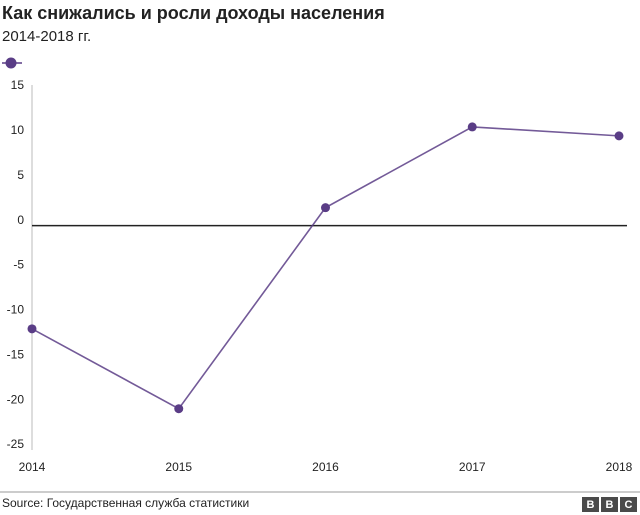 This screenshot has height=515, width=640. What do you see at coordinates (32, 467) in the screenshot?
I see `x-tick-label: 2014` at bounding box center [32, 467].